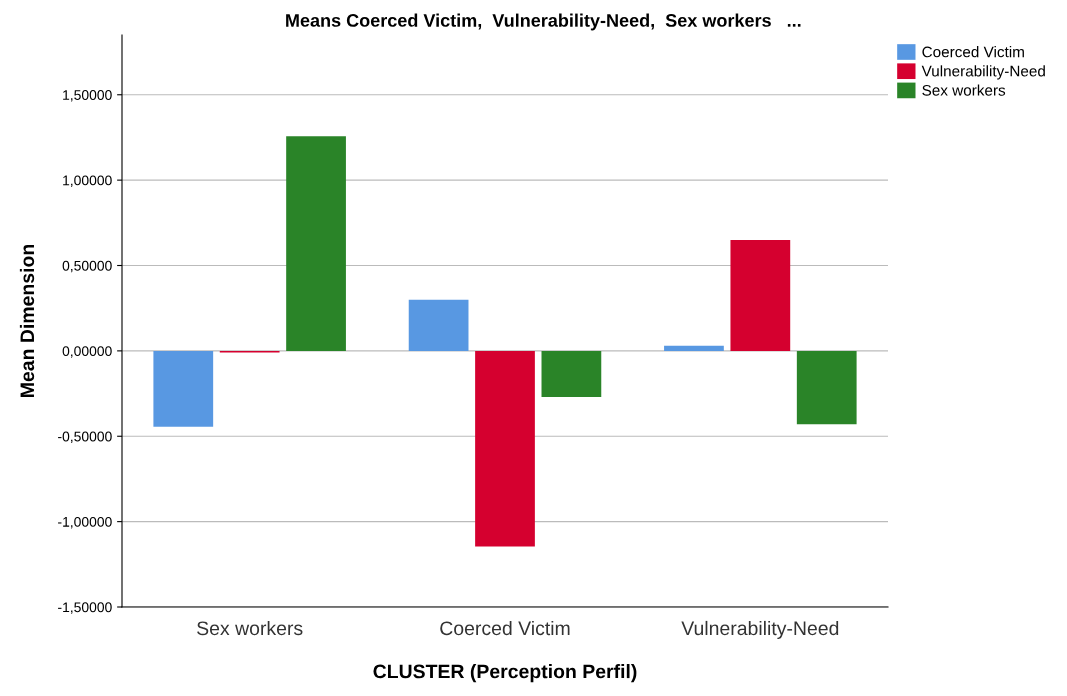 This screenshot has width=1067, height=696. I want to click on y-tick-label: -1,00000, so click(85, 522).